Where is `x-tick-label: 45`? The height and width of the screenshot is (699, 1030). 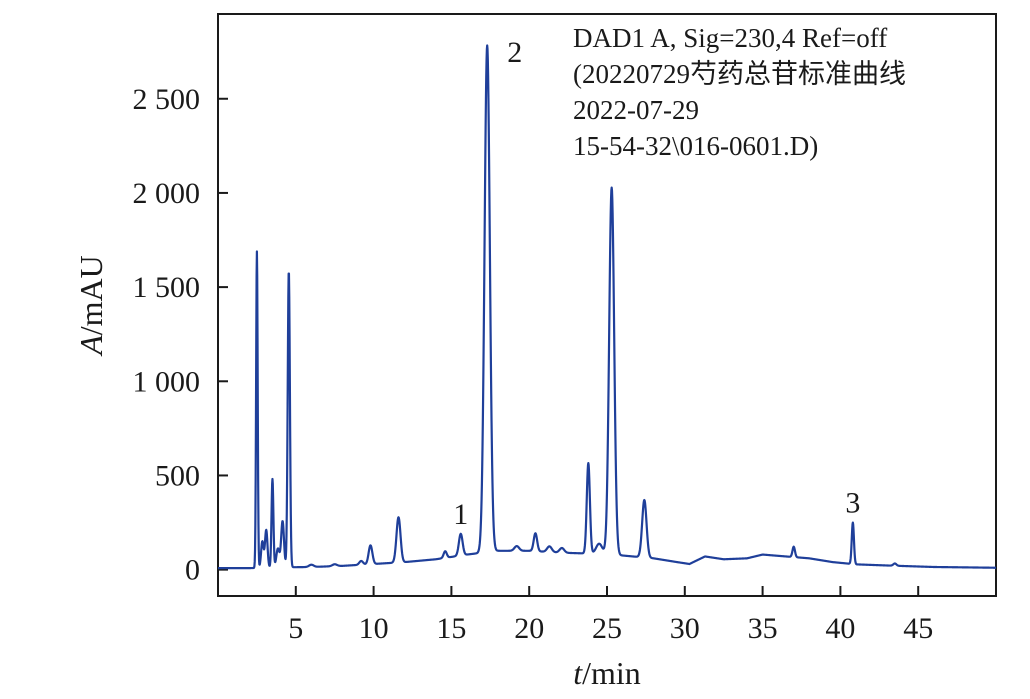
x-tick-label: 45 is located at coordinates (918, 628).